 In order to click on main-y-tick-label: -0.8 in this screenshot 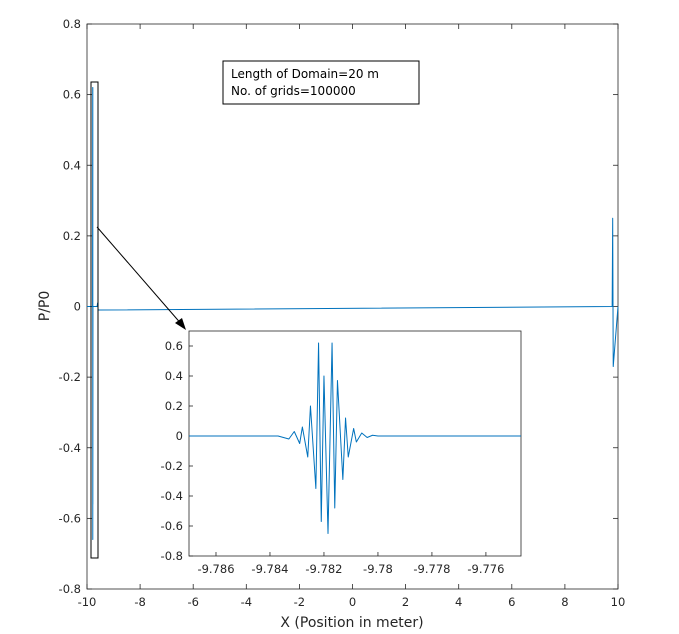, I will do `click(70, 589)`.